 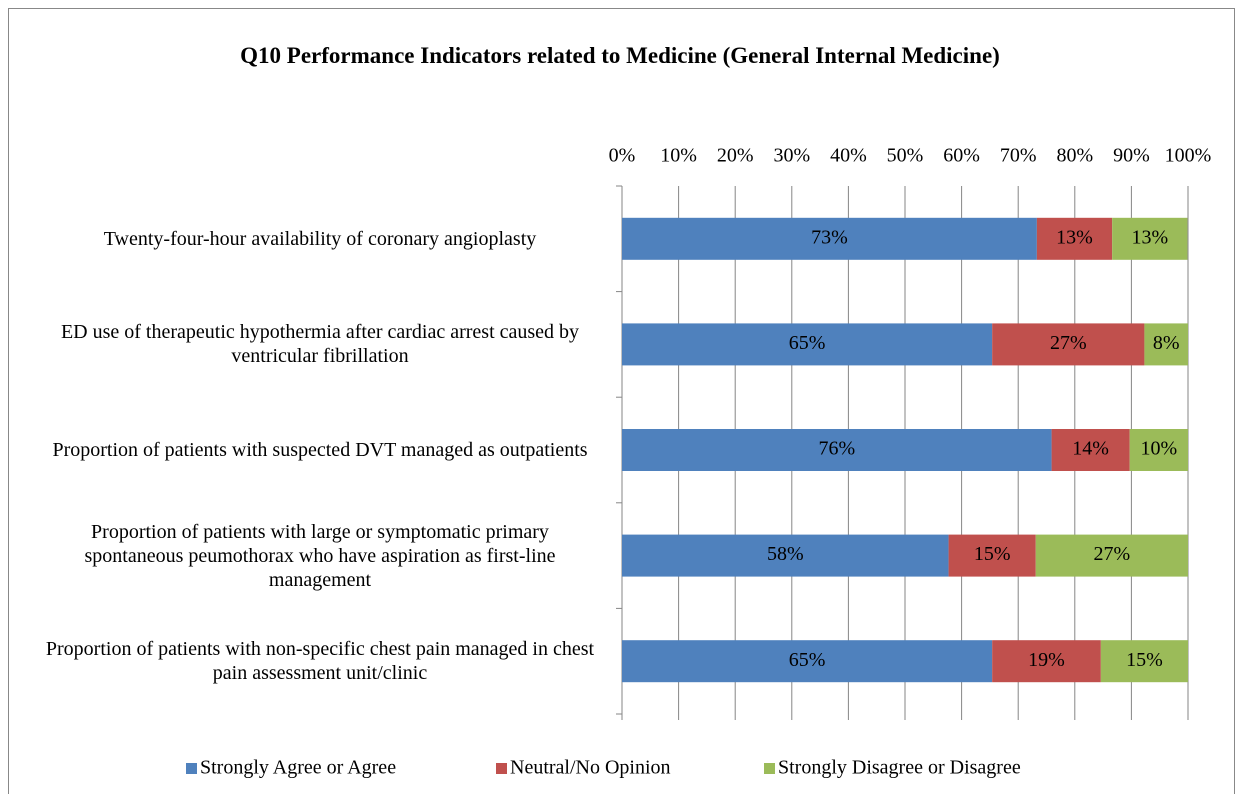 I want to click on legend-label: Strongly Agree or Agree, so click(x=298, y=768).